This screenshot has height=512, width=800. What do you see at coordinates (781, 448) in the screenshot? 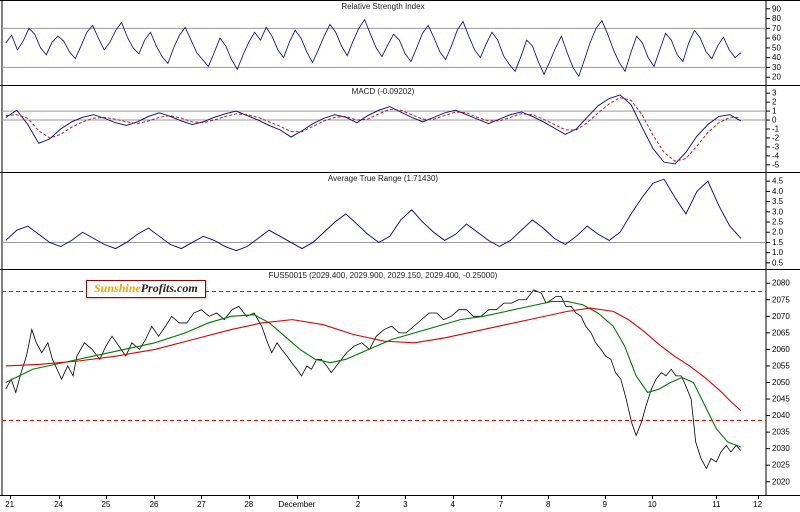
I see `y-tick-label: 2030` at bounding box center [781, 448].